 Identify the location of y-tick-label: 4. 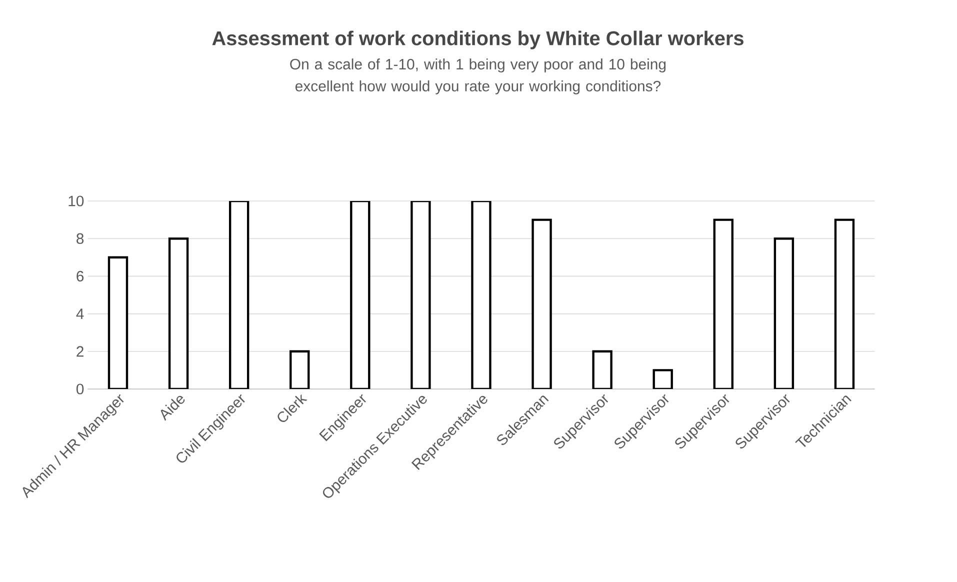
(80, 313).